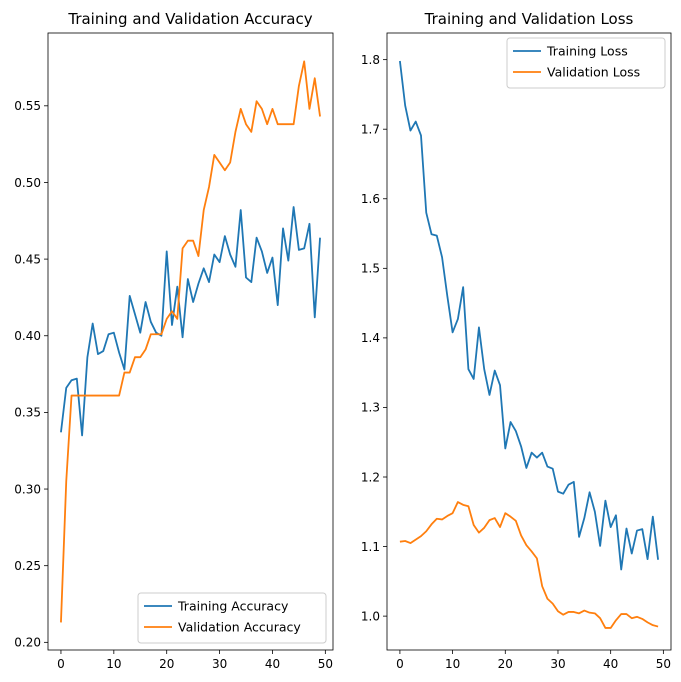  Describe the element at coordinates (27, 183) in the screenshot. I see `accuracy-y-tick-label-6: 0.50` at that location.